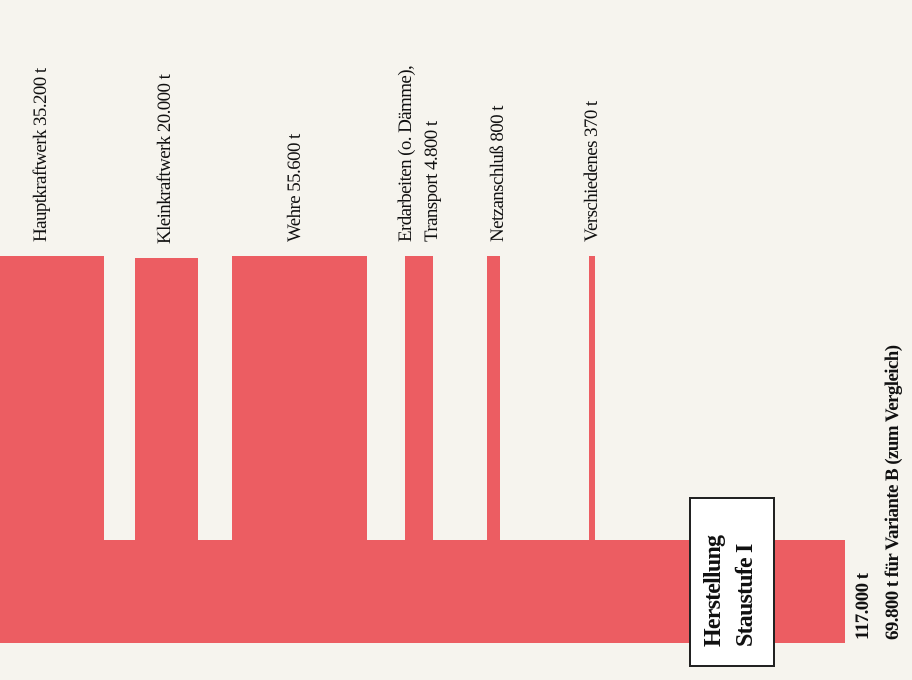 Image resolution: width=912 pixels, height=680 pixels. I want to click on total-box-line-1: Herstellung, so click(713, 591).